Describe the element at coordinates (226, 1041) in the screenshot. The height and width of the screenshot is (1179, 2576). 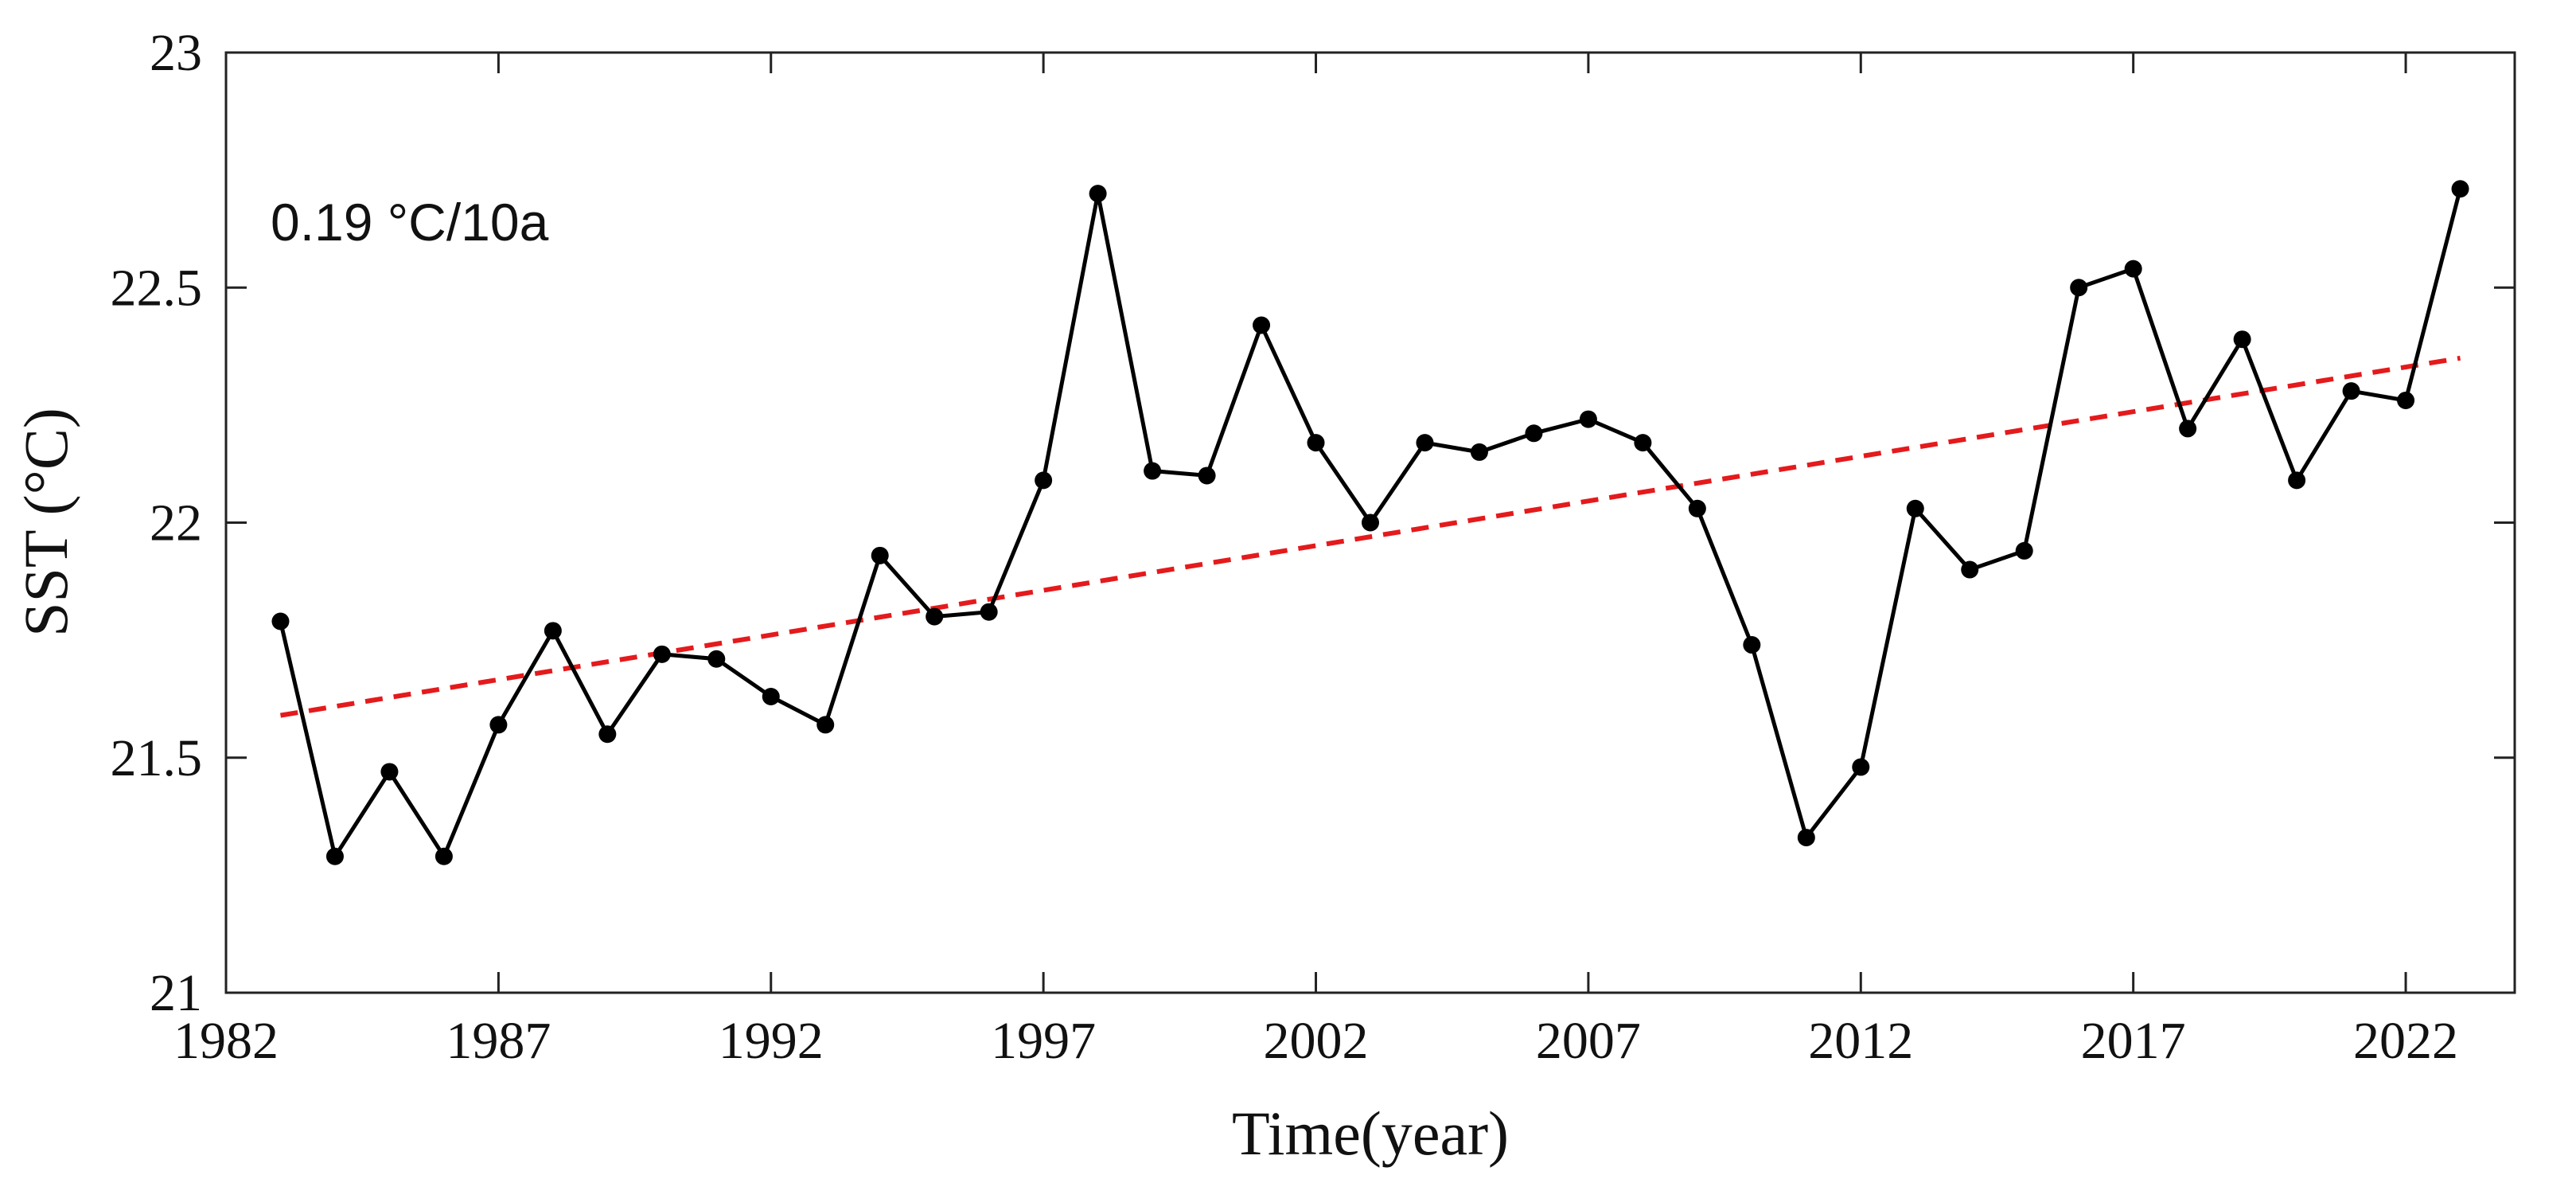
I see `x-tick-label: 1982` at that location.